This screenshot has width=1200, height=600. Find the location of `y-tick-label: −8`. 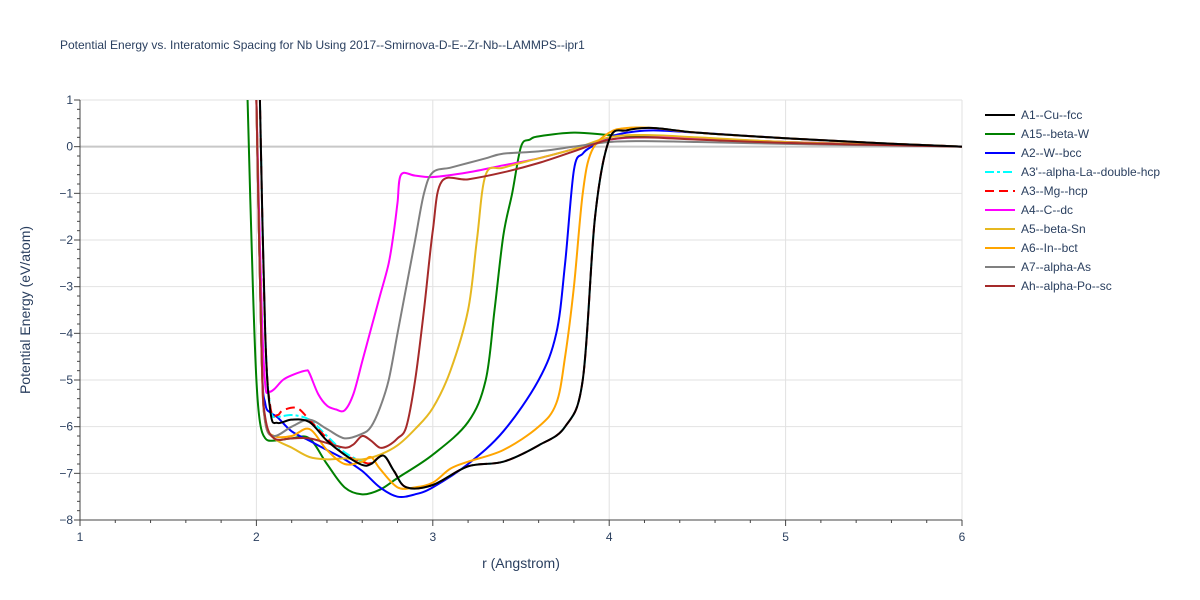

y-tick-label: −8 is located at coordinates (66, 520).